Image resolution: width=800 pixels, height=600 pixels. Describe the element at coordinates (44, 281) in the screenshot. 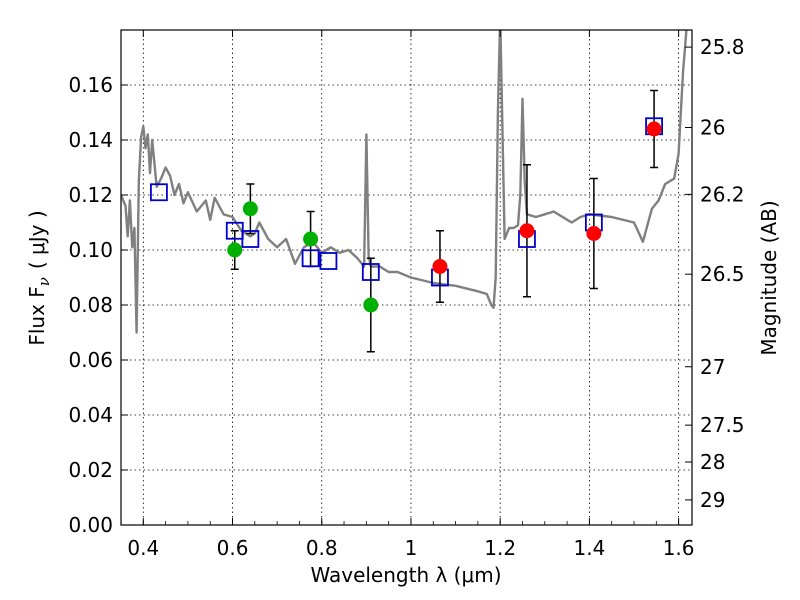

I see `y-axis-label-subscript: ν` at that location.